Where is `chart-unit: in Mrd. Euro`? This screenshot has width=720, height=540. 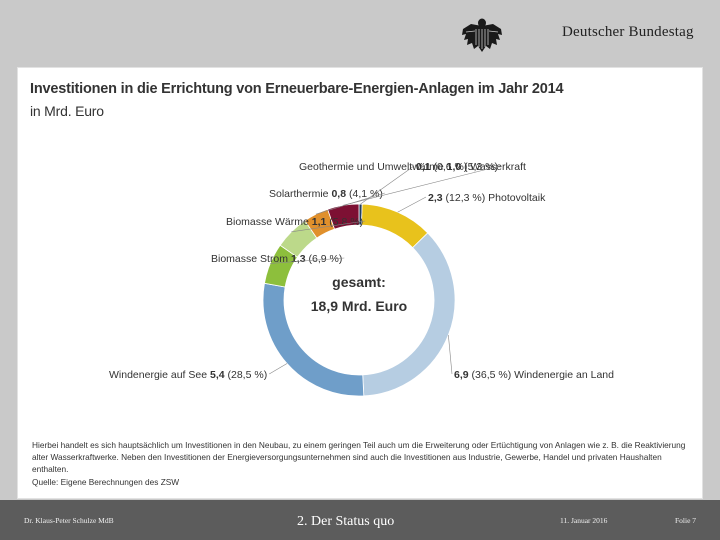
chart-unit: in Mrd. Euro is located at coordinates (67, 111).